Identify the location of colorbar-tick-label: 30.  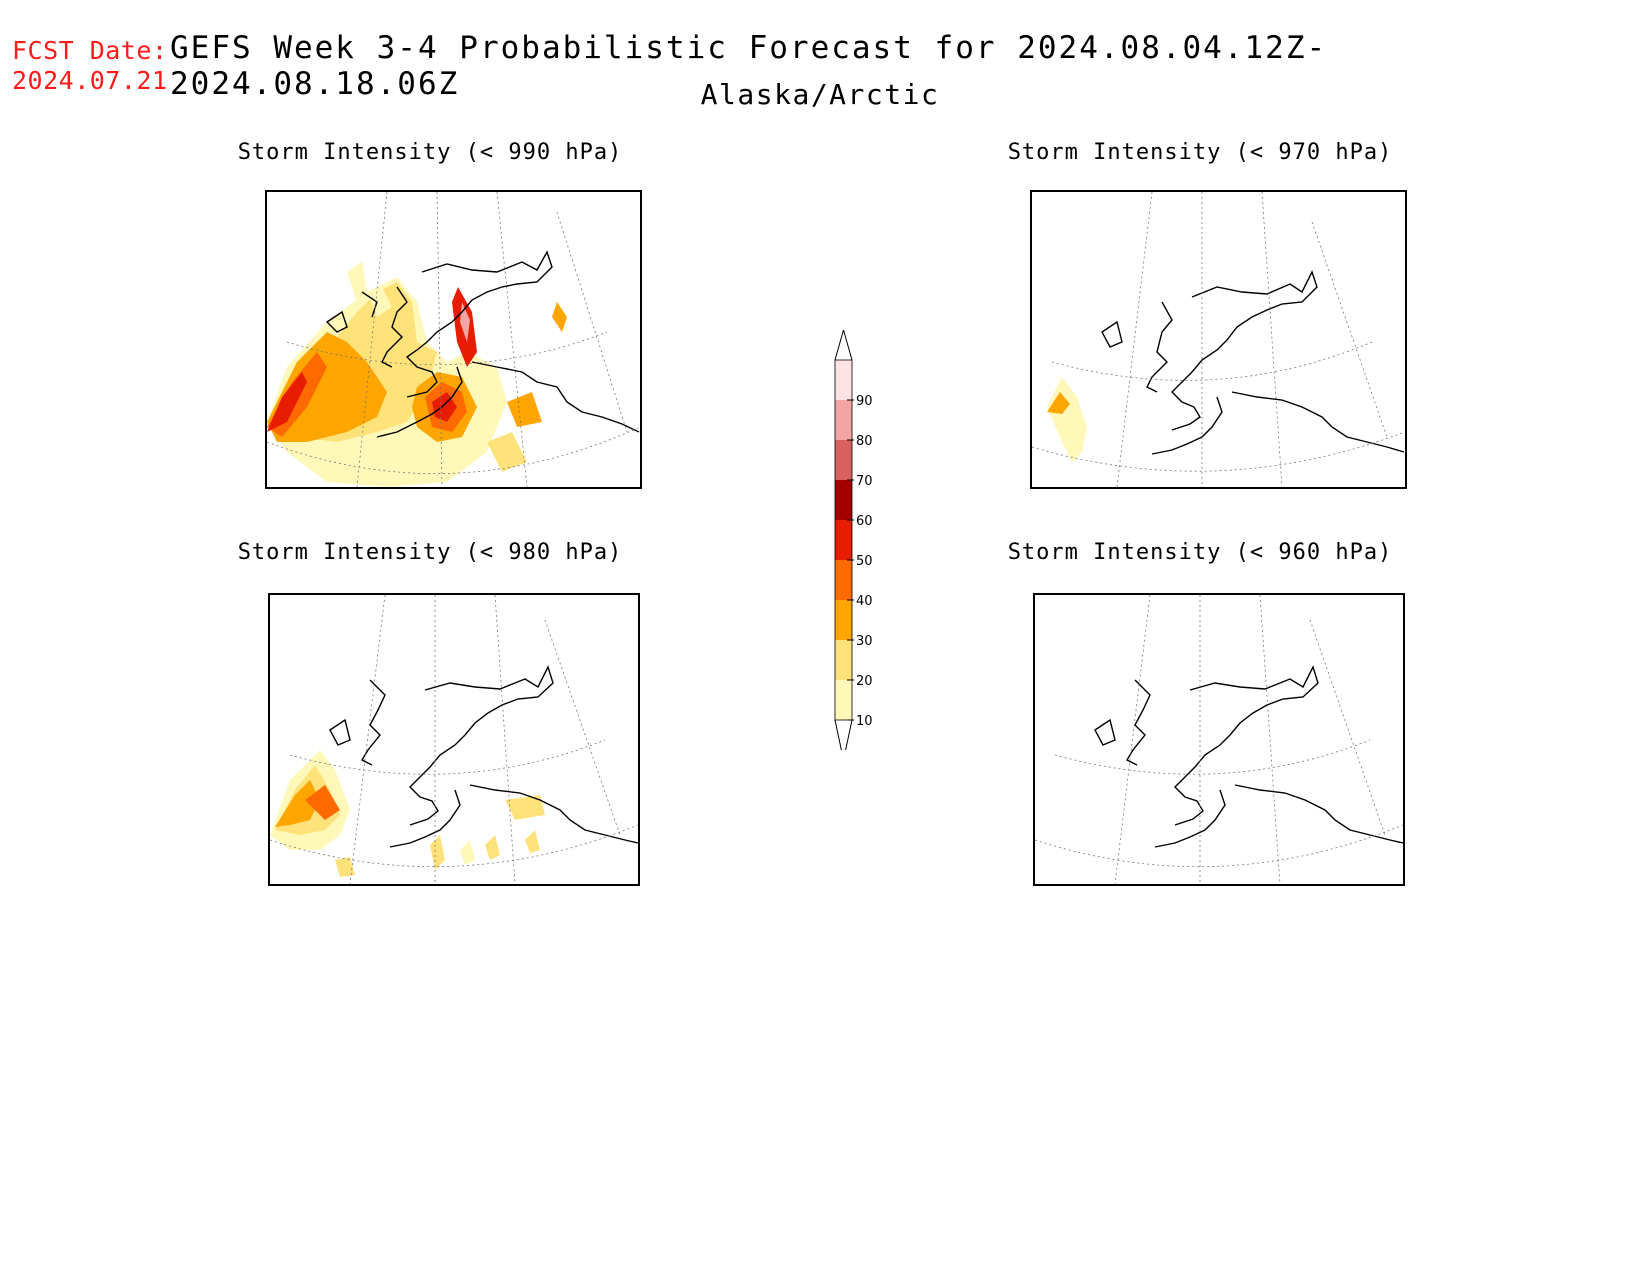
(864, 641).